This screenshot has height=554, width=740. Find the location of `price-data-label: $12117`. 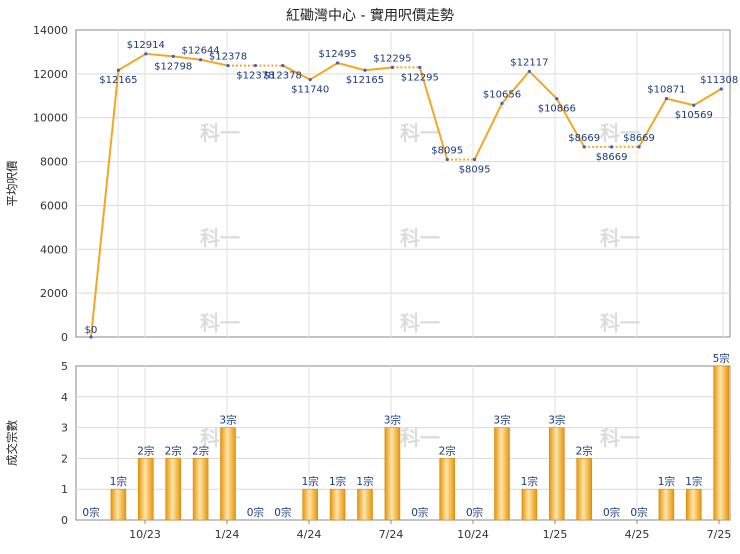

price-data-label: $12117 is located at coordinates (529, 62).